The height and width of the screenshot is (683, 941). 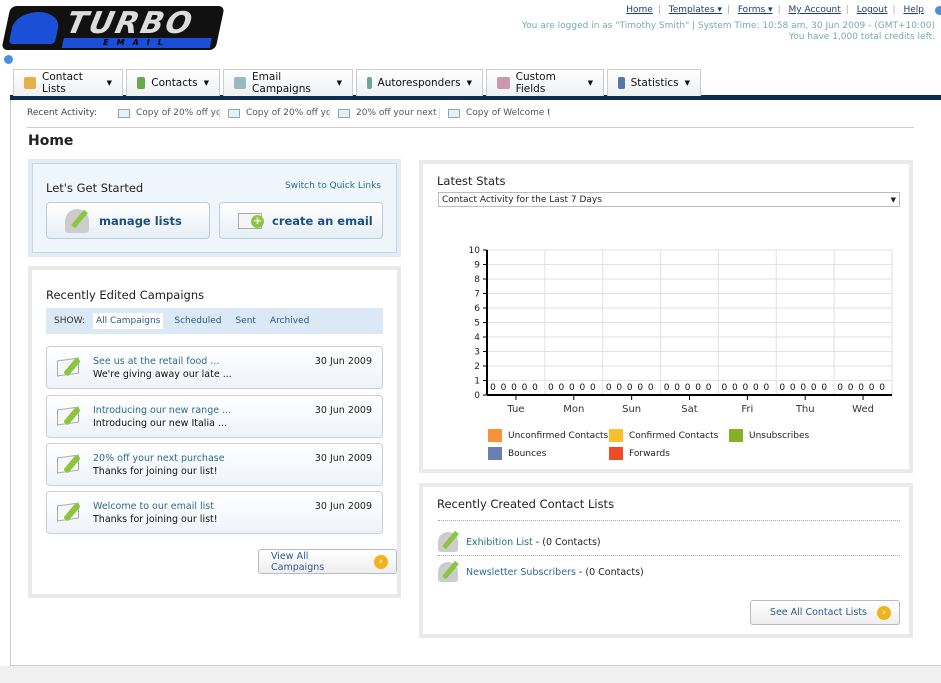 I want to click on stats-title: Latest Stats, so click(x=471, y=181).